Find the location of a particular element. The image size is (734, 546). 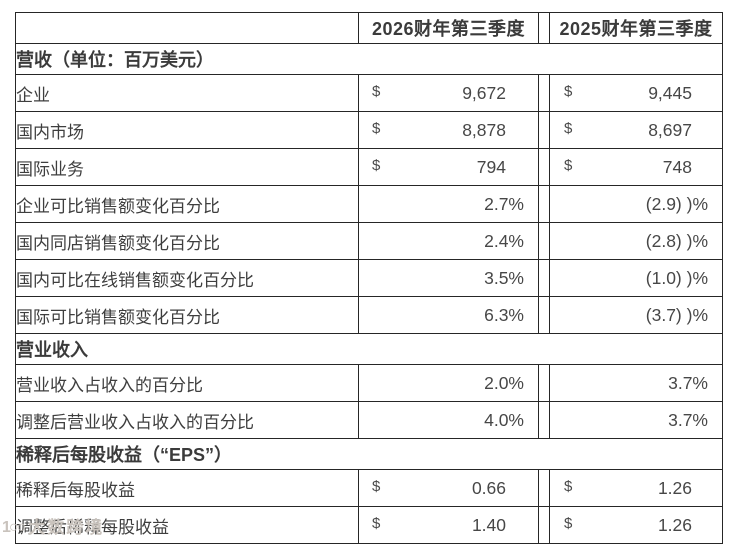

value-cell: (1.0) )% is located at coordinates (636, 278).